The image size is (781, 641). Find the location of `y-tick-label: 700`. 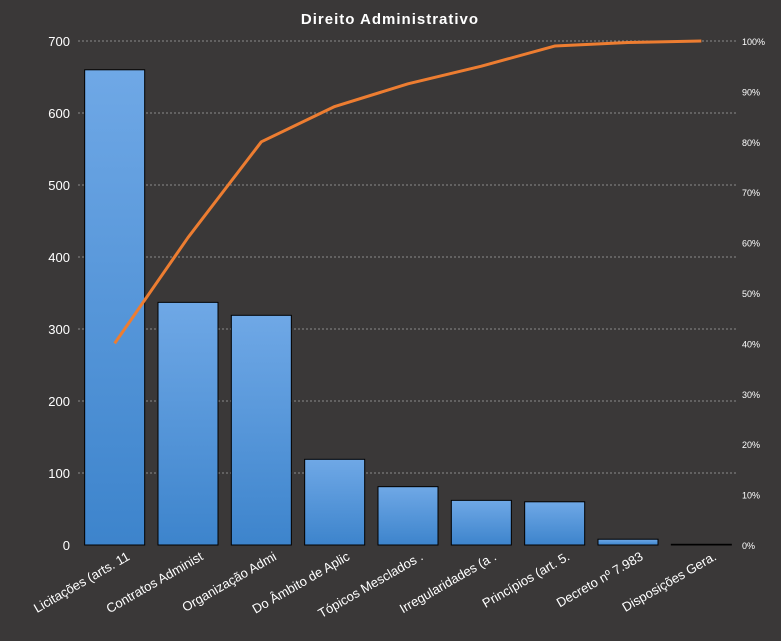

y-tick-label: 700 is located at coordinates (59, 41).